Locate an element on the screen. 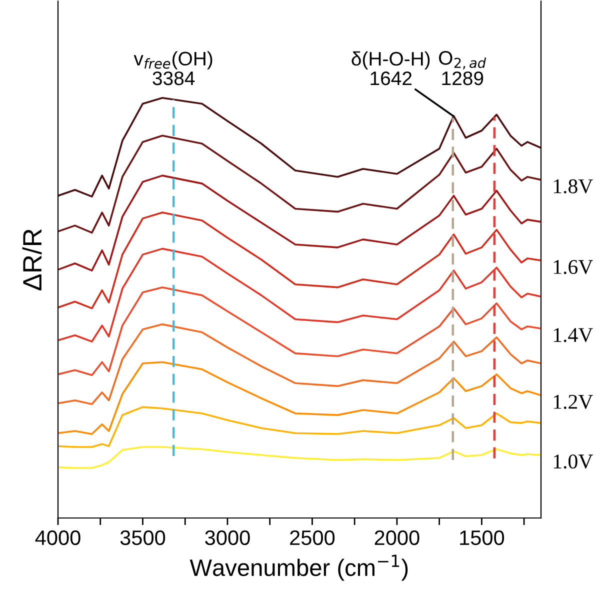 Image resolution: width=599 pixels, height=603 pixels. x-tick-label: 3500 is located at coordinates (143, 538).